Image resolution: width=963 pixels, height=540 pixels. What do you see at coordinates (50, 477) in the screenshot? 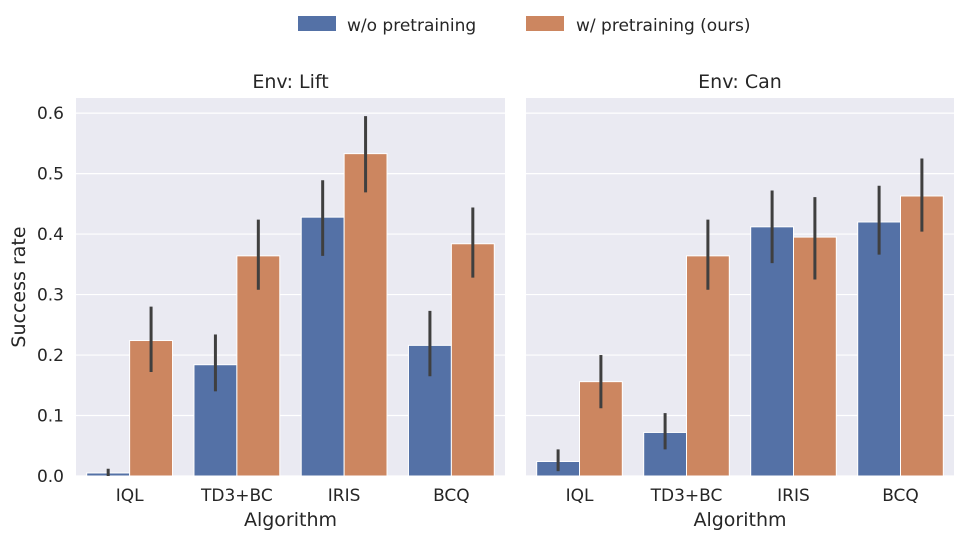
I see `y-tick-label: 0.0` at bounding box center [50, 477].